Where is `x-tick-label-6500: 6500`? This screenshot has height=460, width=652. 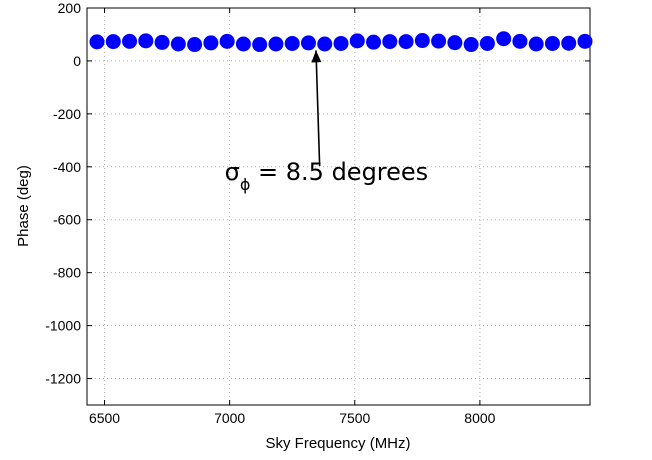
x-tick-label-6500: 6500 is located at coordinates (104, 418).